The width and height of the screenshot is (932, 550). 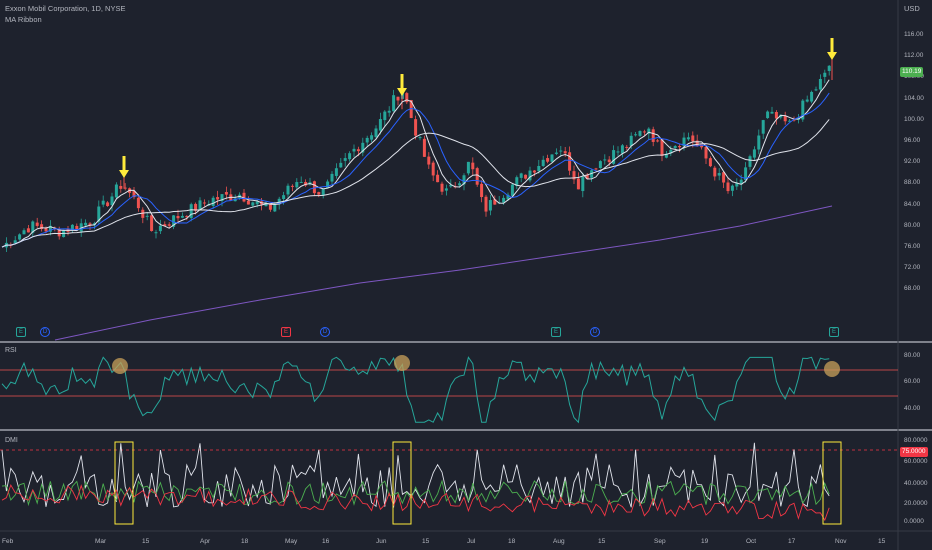 I want to click on dmi-tick: 40.0000, so click(x=916, y=483).